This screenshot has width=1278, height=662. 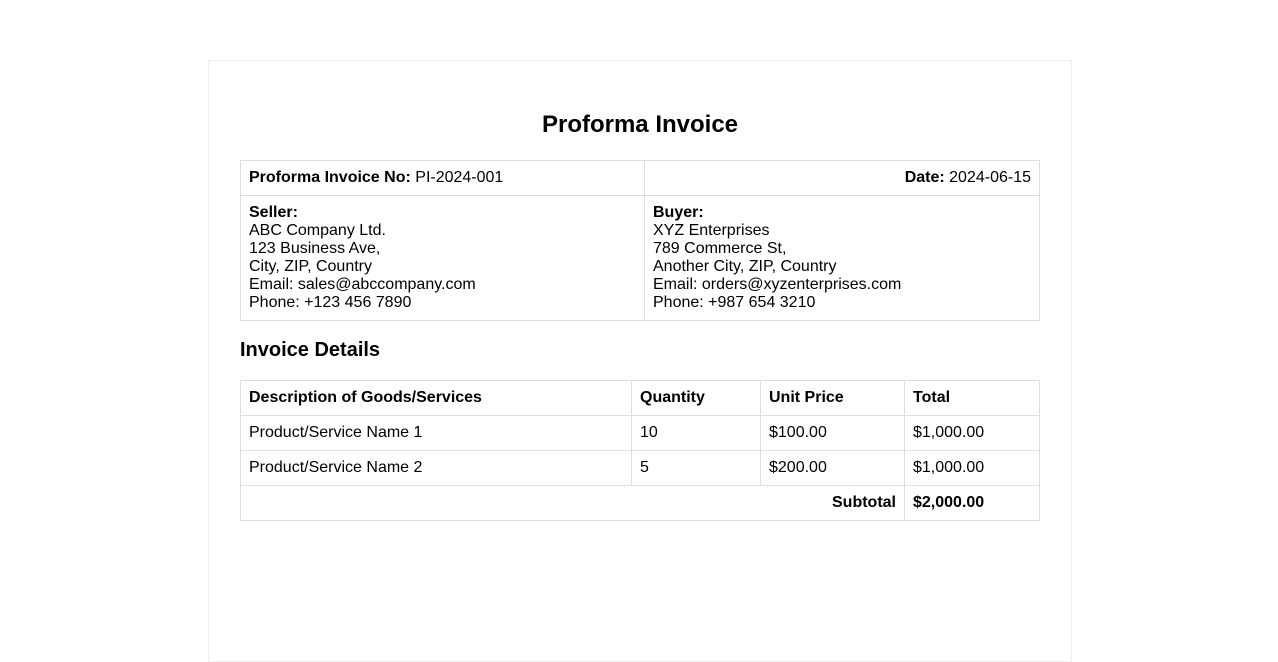 I want to click on column-header: Quantity, so click(x=696, y=398).